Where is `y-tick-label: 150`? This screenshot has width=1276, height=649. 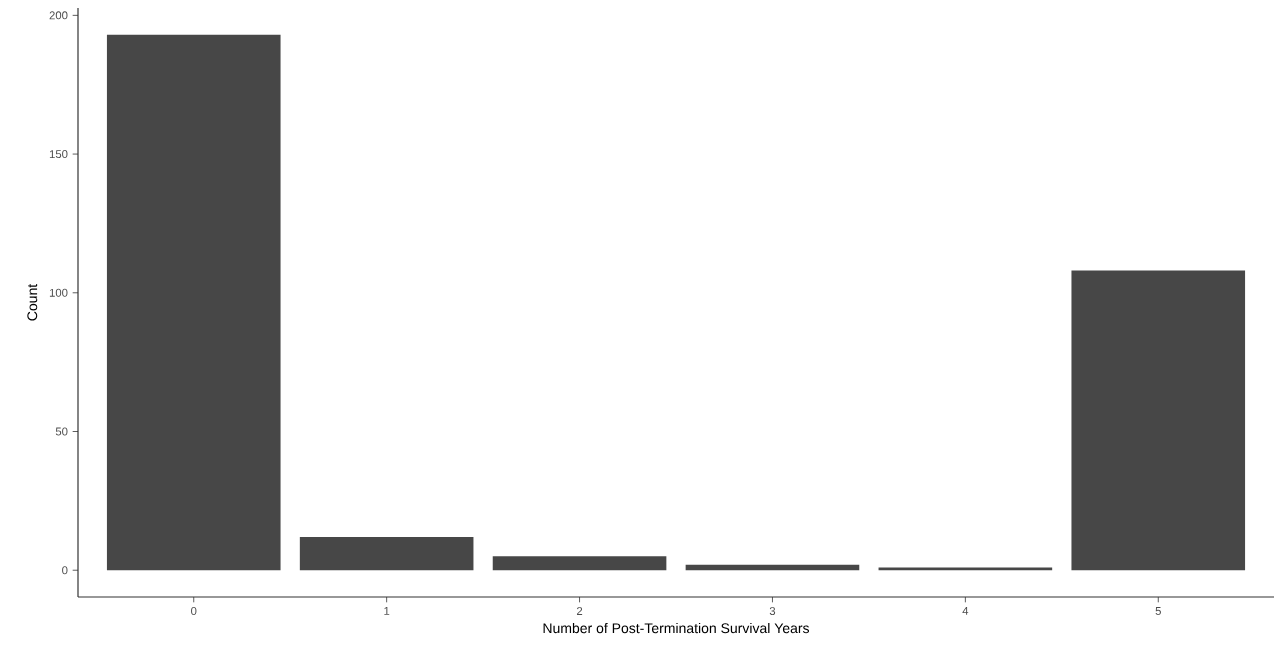 y-tick-label: 150 is located at coordinates (58, 154).